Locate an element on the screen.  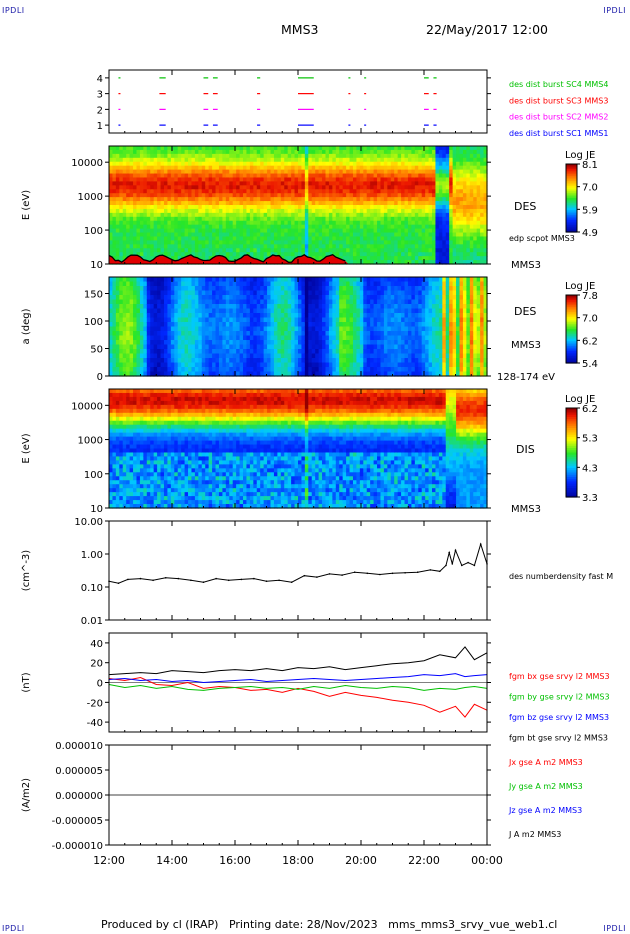
colorbar-cell is located at coordinates (571, 190).